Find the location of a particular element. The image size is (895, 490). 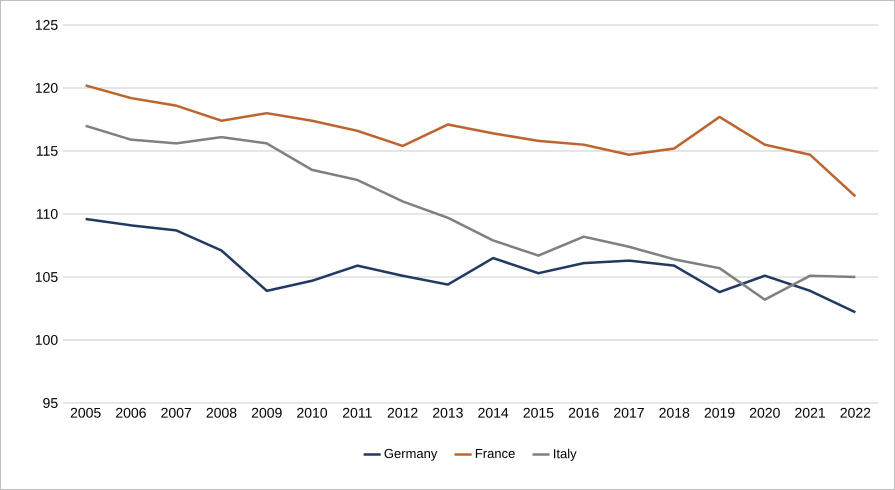

y-tick-label: 125 is located at coordinates (47, 25).